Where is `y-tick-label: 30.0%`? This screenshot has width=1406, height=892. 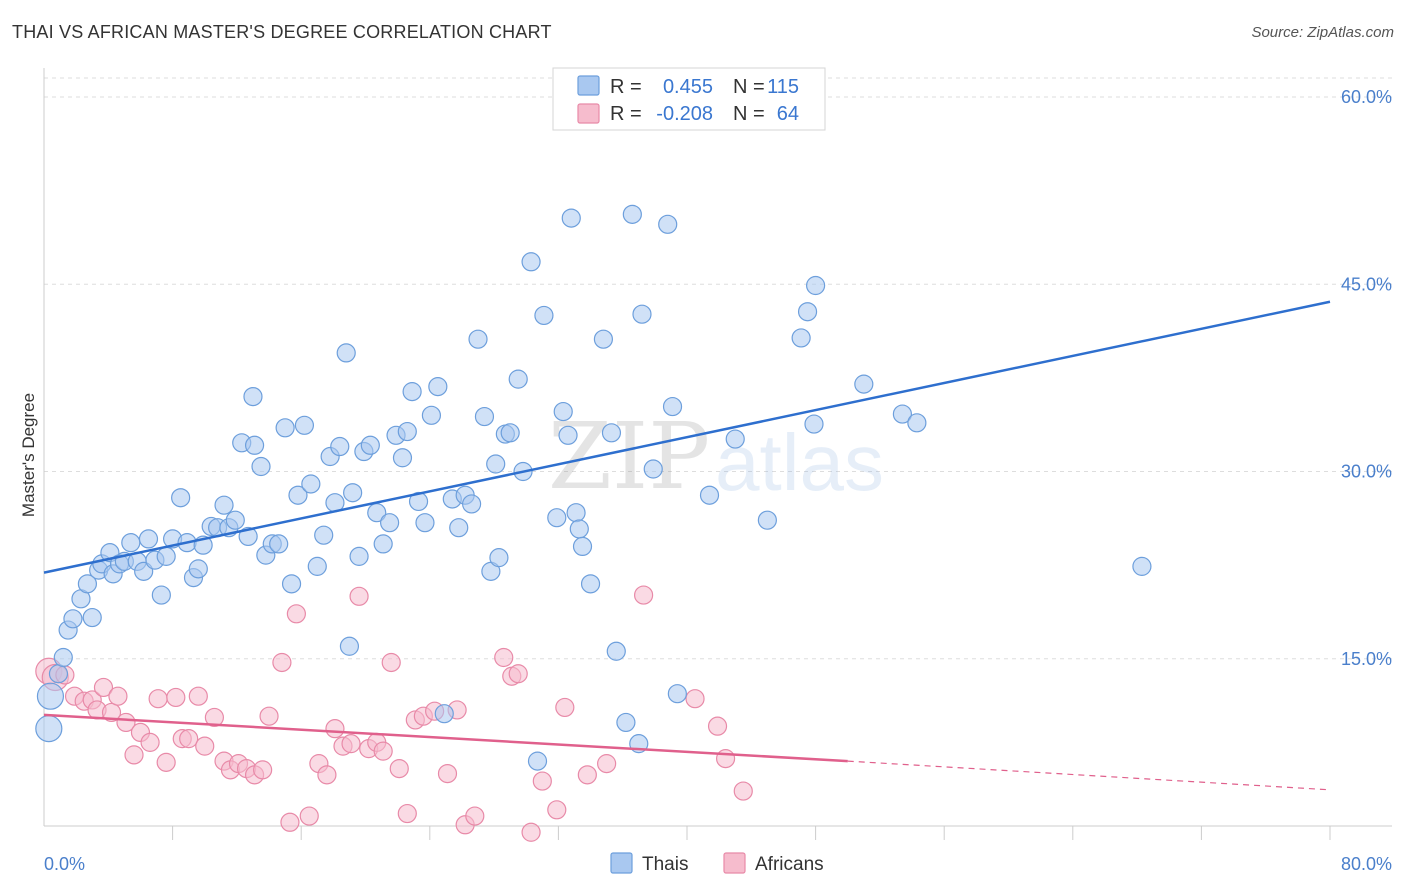
y-tick-label: 30.0% is located at coordinates (1366, 472).